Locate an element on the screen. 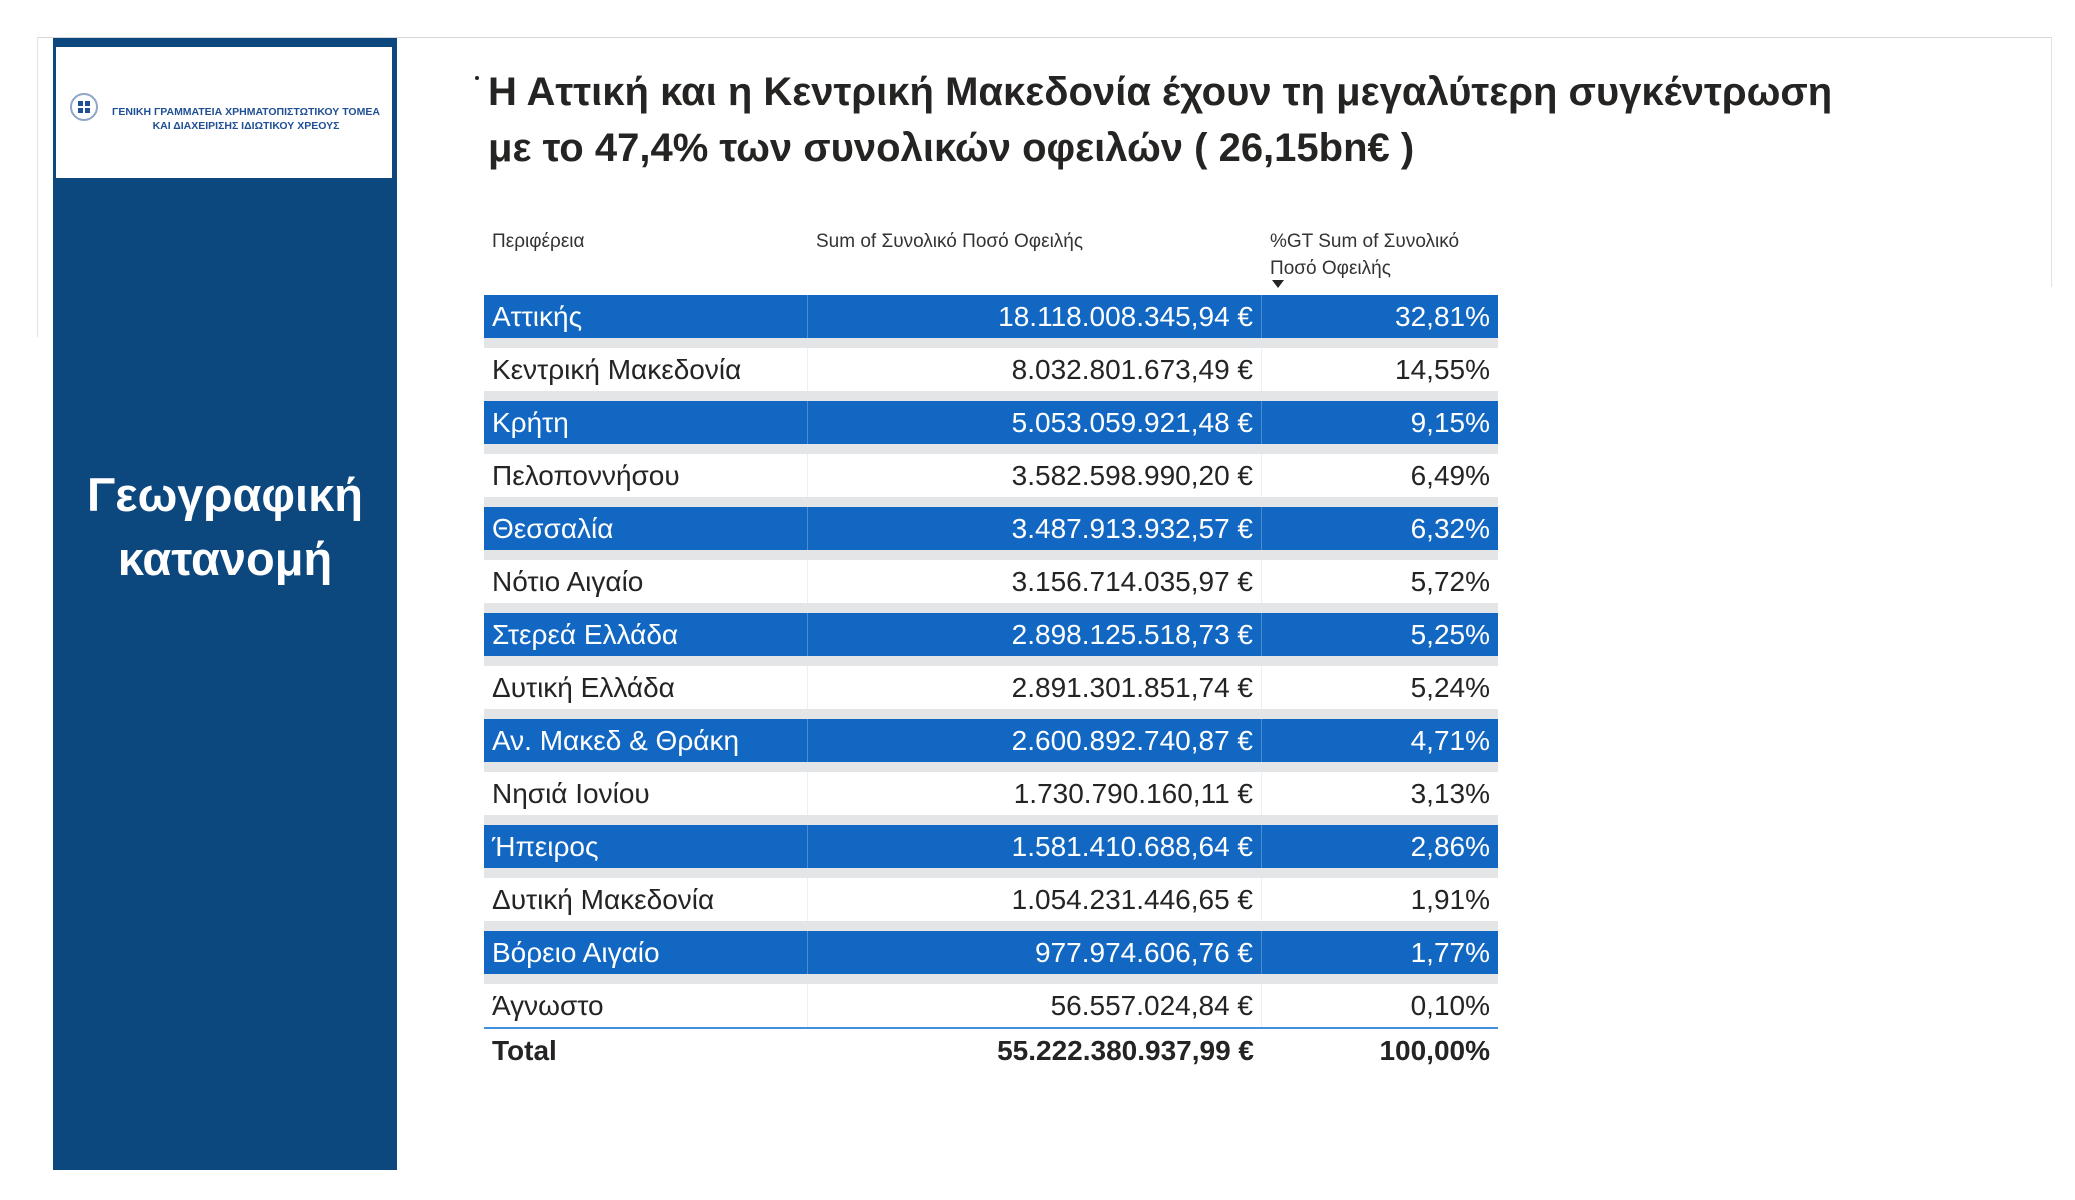  table-row: Νότιο Αιγαίο 3.156.714.035,97 € 5,72% is located at coordinates (991, 586).